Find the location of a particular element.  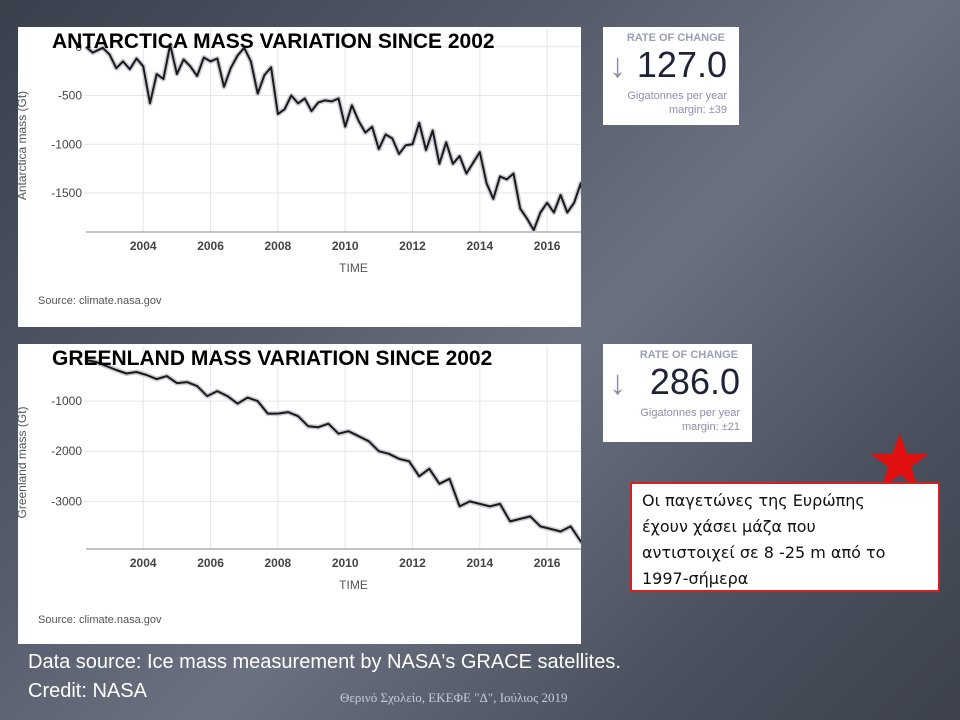

greenland-rate-margin: margin: ±21 is located at coordinates (710, 427).